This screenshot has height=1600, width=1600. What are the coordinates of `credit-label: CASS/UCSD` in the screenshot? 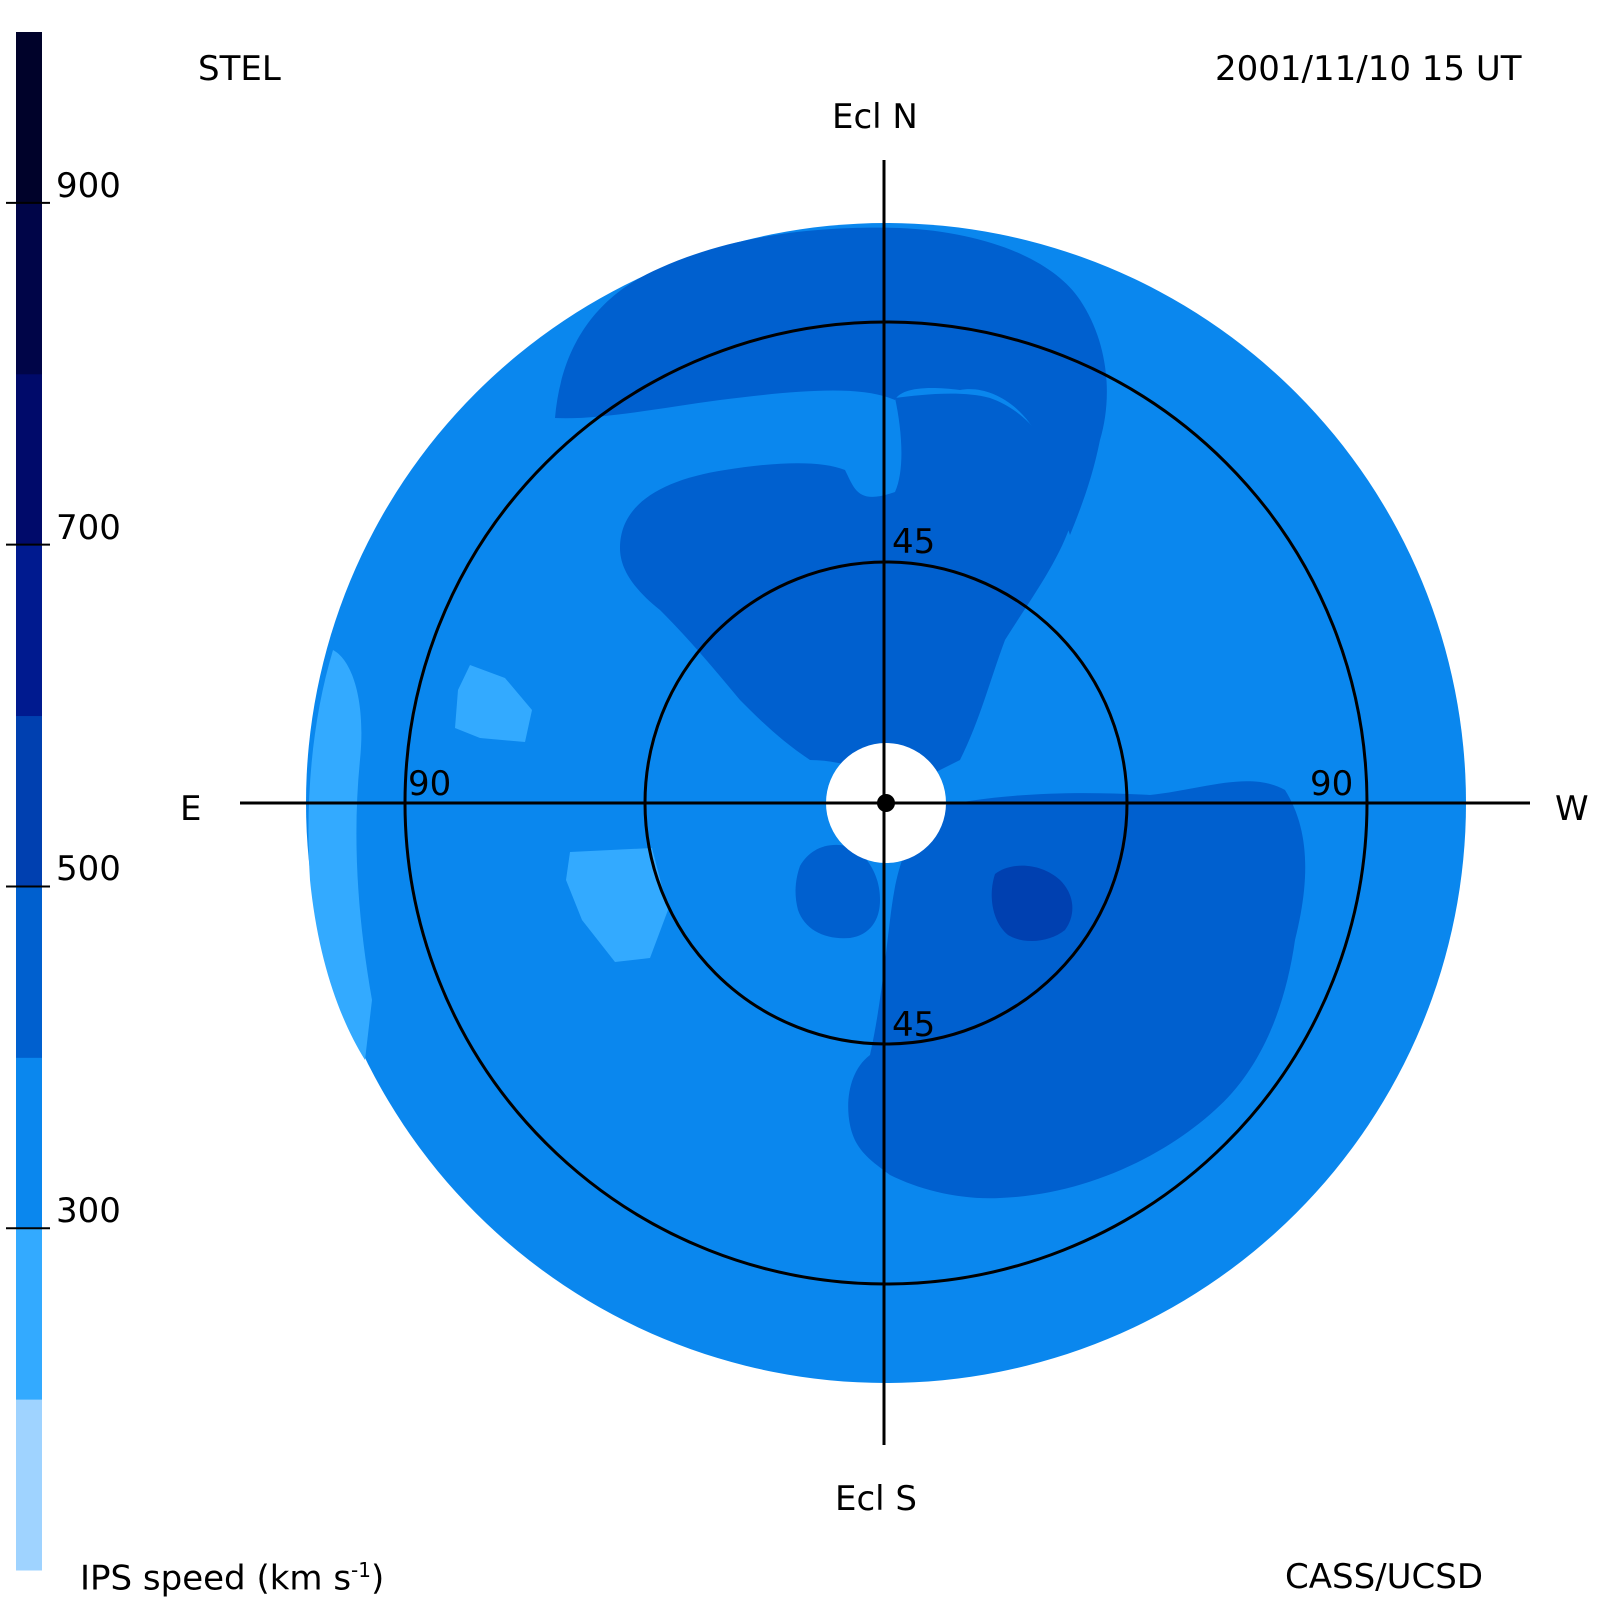 It's located at (1384, 1577).